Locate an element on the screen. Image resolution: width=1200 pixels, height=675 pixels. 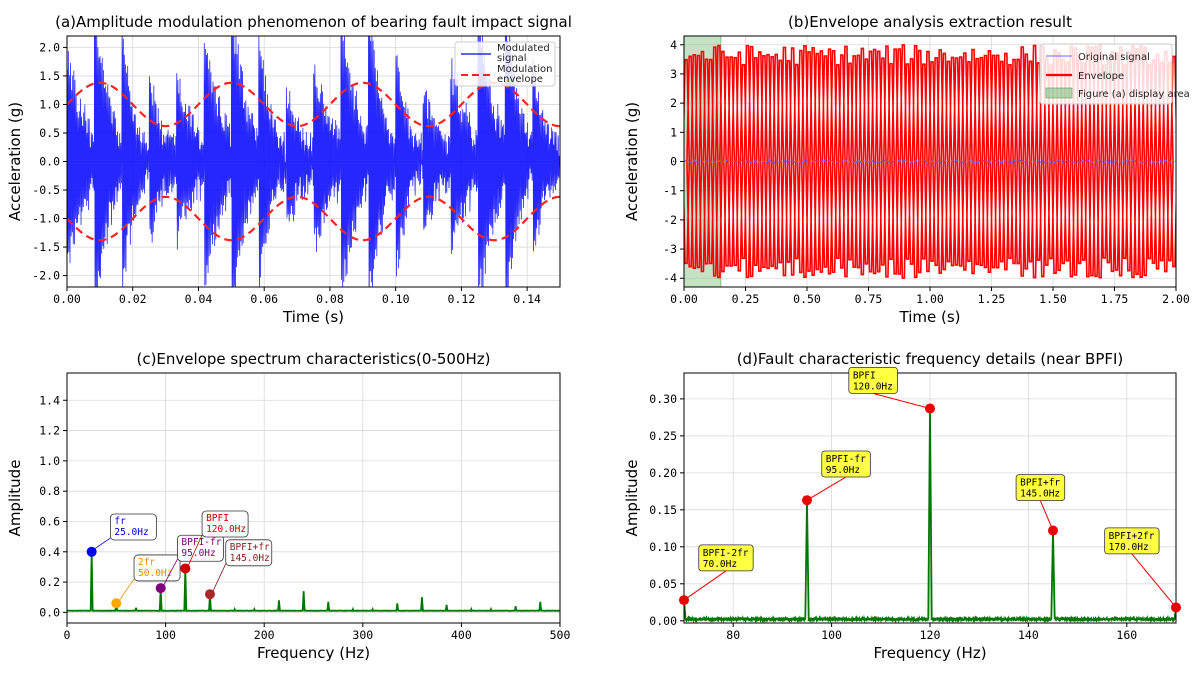
y-tick-label: -1.0 is located at coordinates (46, 219).